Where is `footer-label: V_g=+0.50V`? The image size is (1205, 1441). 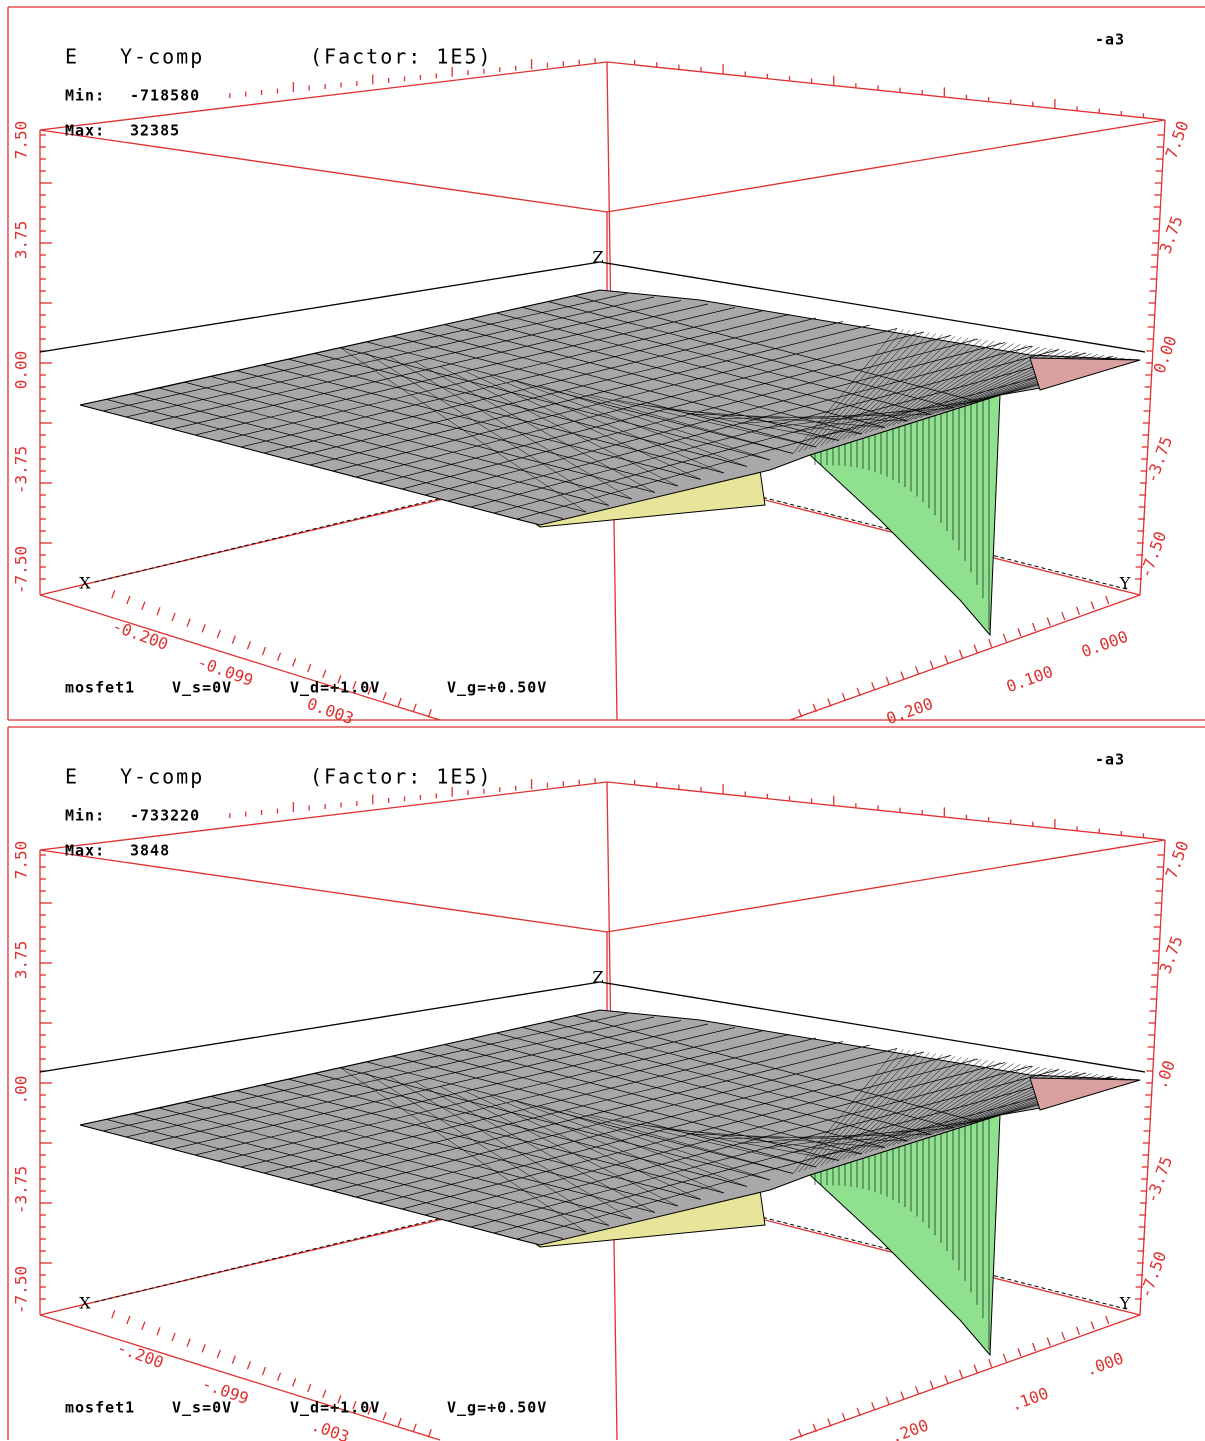 footer-label: V_g=+0.50V is located at coordinates (497, 1408).